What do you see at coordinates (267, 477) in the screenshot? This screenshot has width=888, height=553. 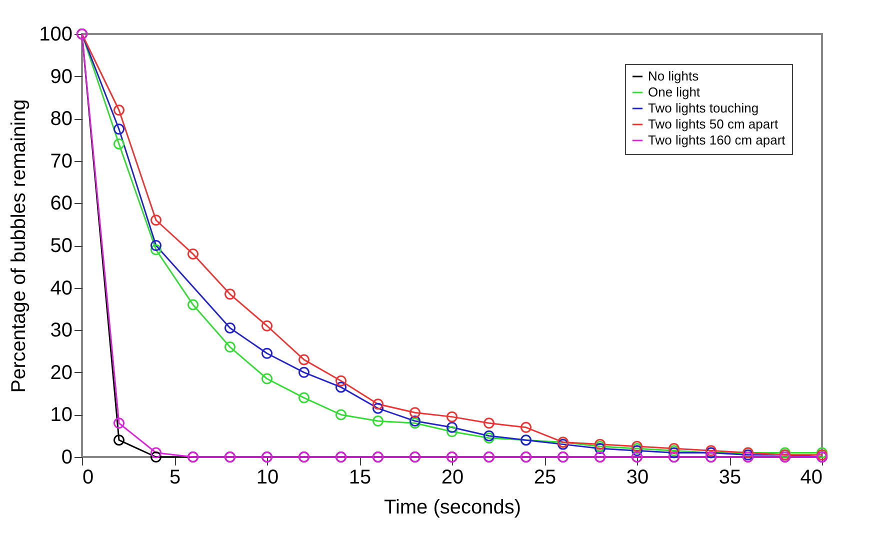 I see `x-tick-label: 10` at bounding box center [267, 477].